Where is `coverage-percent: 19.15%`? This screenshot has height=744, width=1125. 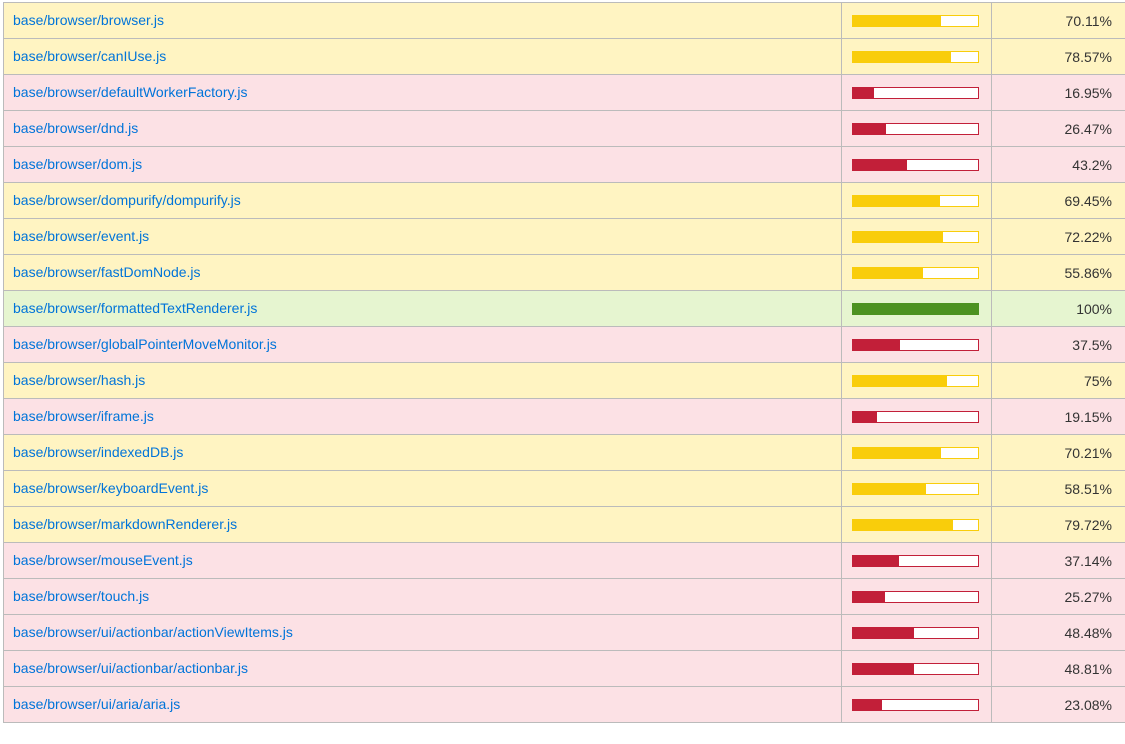
coverage-percent: 19.15% is located at coordinates (1058, 416).